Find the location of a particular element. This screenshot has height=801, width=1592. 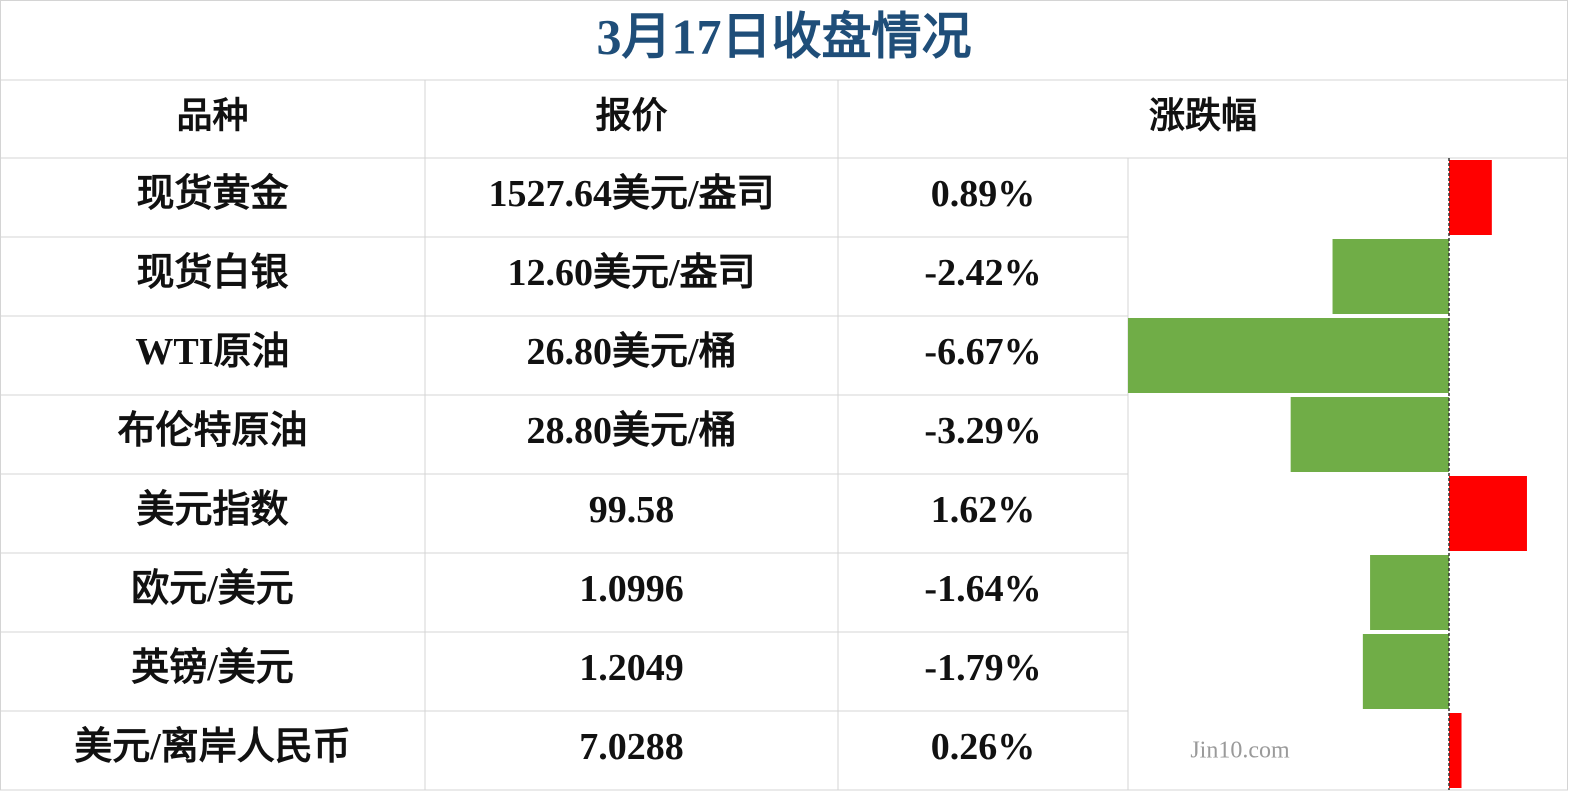

change-label: -1.79% is located at coordinates (982, 668).